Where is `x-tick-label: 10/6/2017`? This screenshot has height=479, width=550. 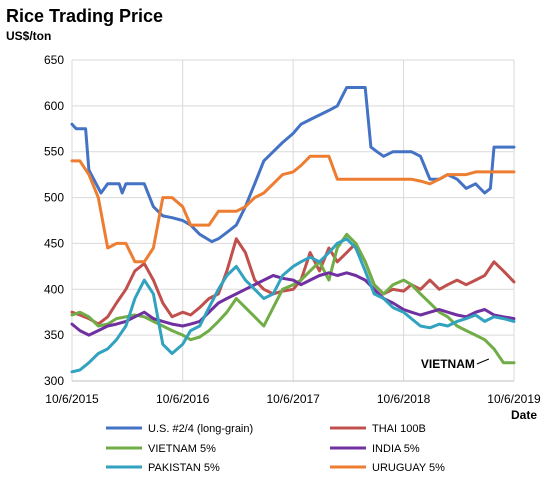
x-tick-label: 10/6/2017 is located at coordinates (293, 399).